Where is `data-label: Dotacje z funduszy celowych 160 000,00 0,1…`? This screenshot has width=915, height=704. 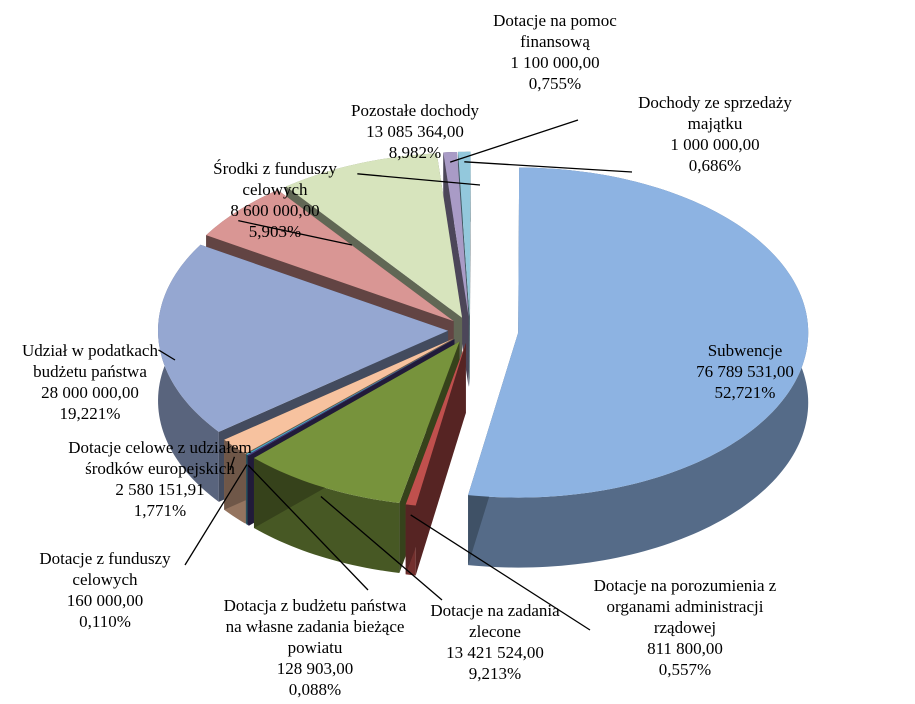
data-label: Dotacje z funduszy celowych 160 000,00 0,1… is located at coordinates (105, 590).